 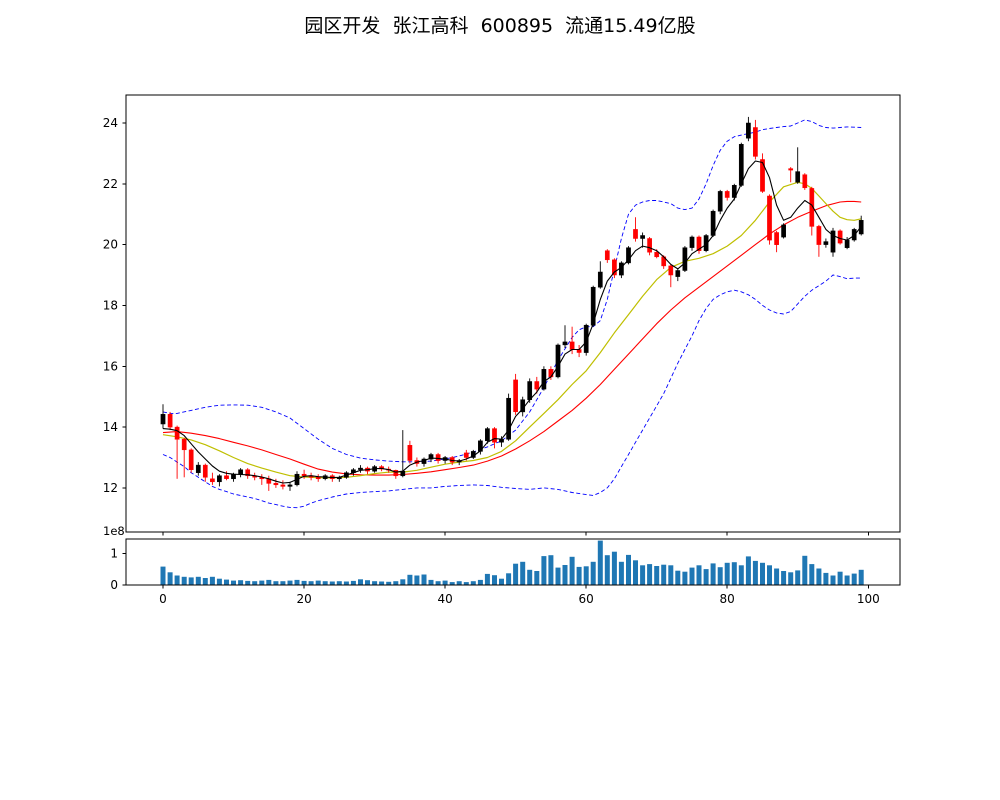 What do you see at coordinates (110, 427) in the screenshot?
I see `y-tick-label: 14` at bounding box center [110, 427].